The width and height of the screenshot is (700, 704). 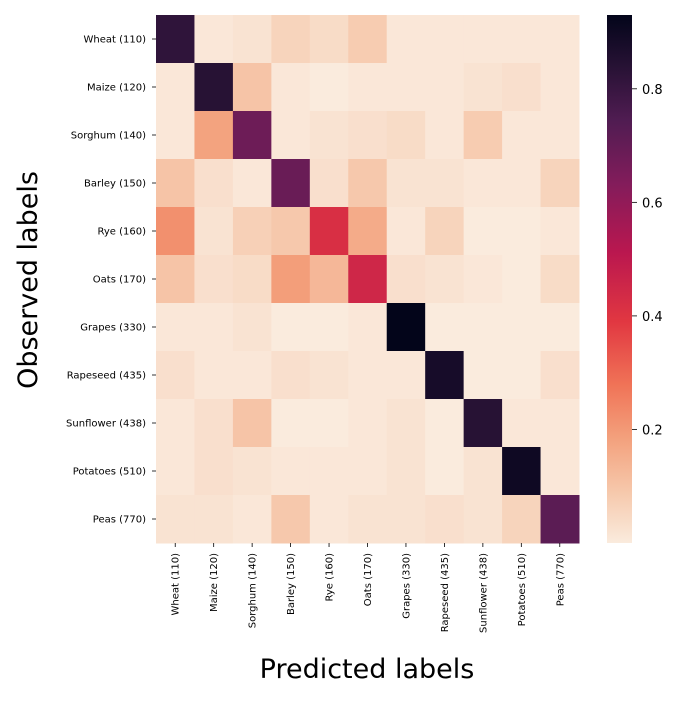 What do you see at coordinates (253, 590) in the screenshot?
I see `x-tick-label: Sorghum (140)` at bounding box center [253, 590].